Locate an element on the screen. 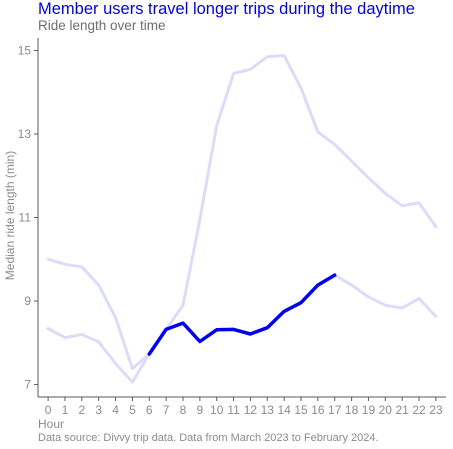 The image size is (453, 449). x-tick-label: 1 is located at coordinates (65, 410).